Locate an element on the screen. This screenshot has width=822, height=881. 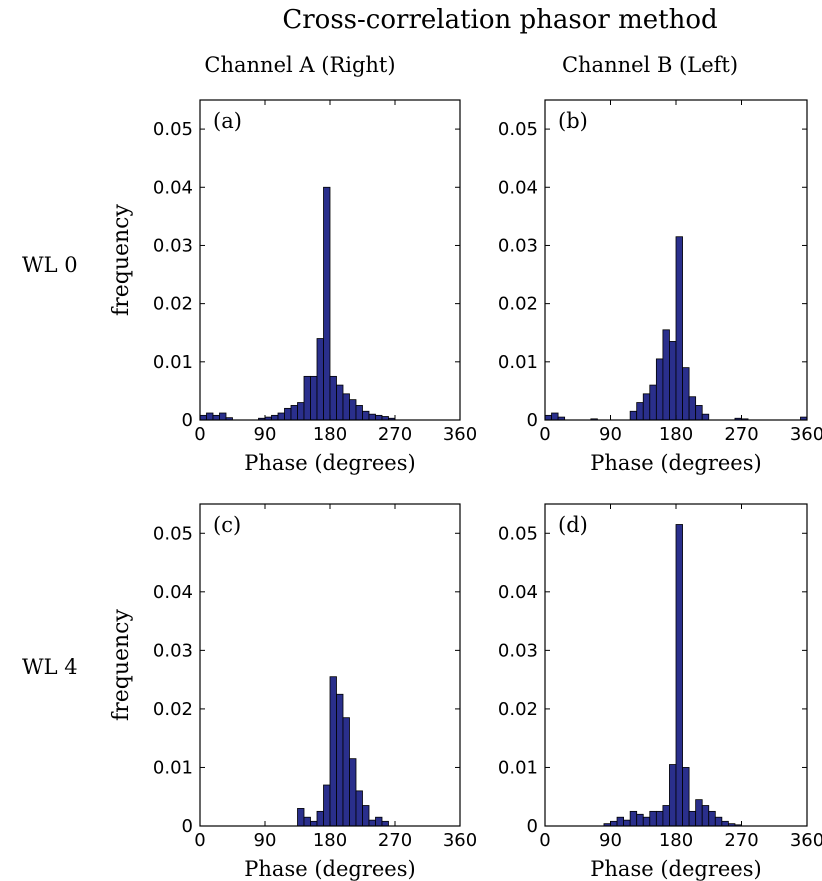
y-tick-label-b-0: 0 is located at coordinates (532, 420).